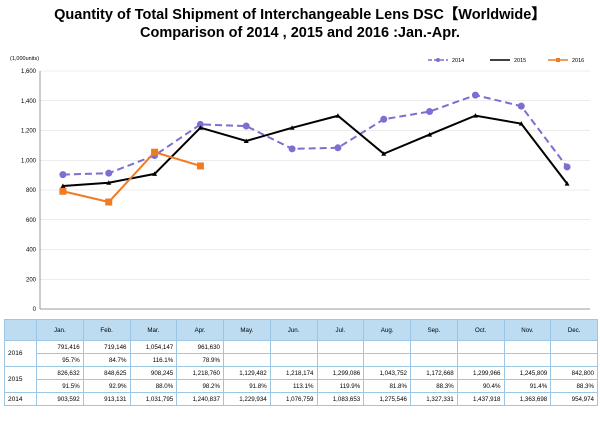 The width and height of the screenshot is (600, 441). I want to click on table-ratio-cell: 78.9%, so click(200, 360).